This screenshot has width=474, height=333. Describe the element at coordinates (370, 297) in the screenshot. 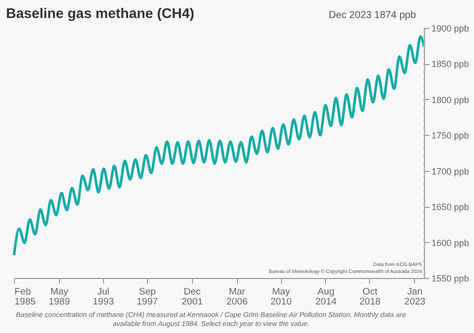

I see `x-tick-label: Oct 2018` at that location.